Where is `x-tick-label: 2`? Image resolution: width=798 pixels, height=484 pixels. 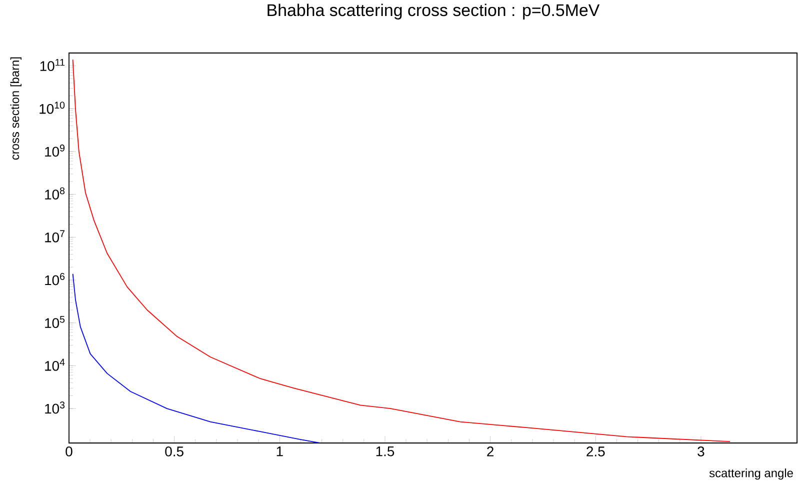 x-tick-label: 2 is located at coordinates (490, 451).